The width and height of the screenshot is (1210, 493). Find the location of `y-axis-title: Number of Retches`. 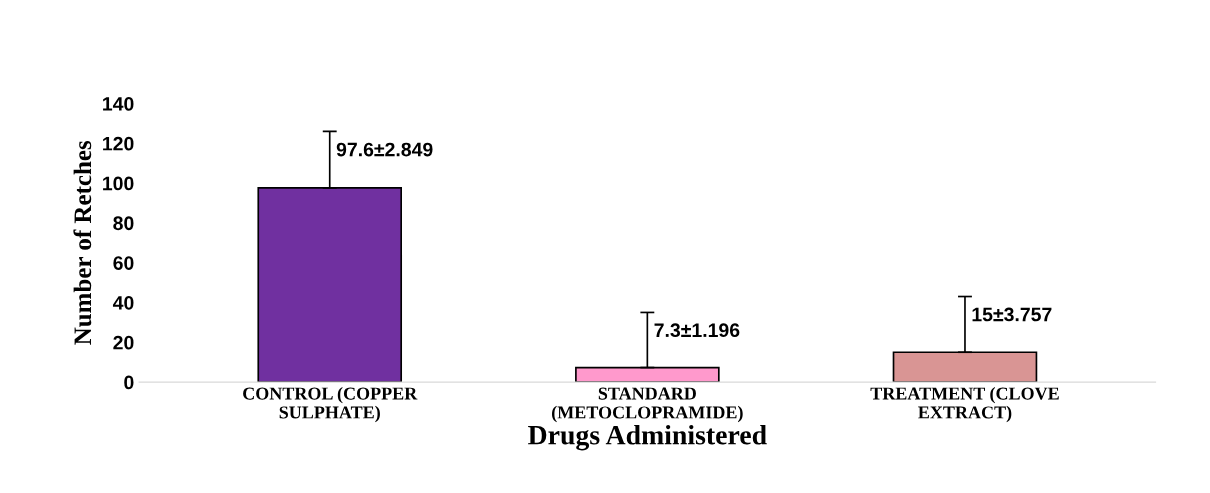

y-axis-title: Number of Retches is located at coordinates (82, 242).